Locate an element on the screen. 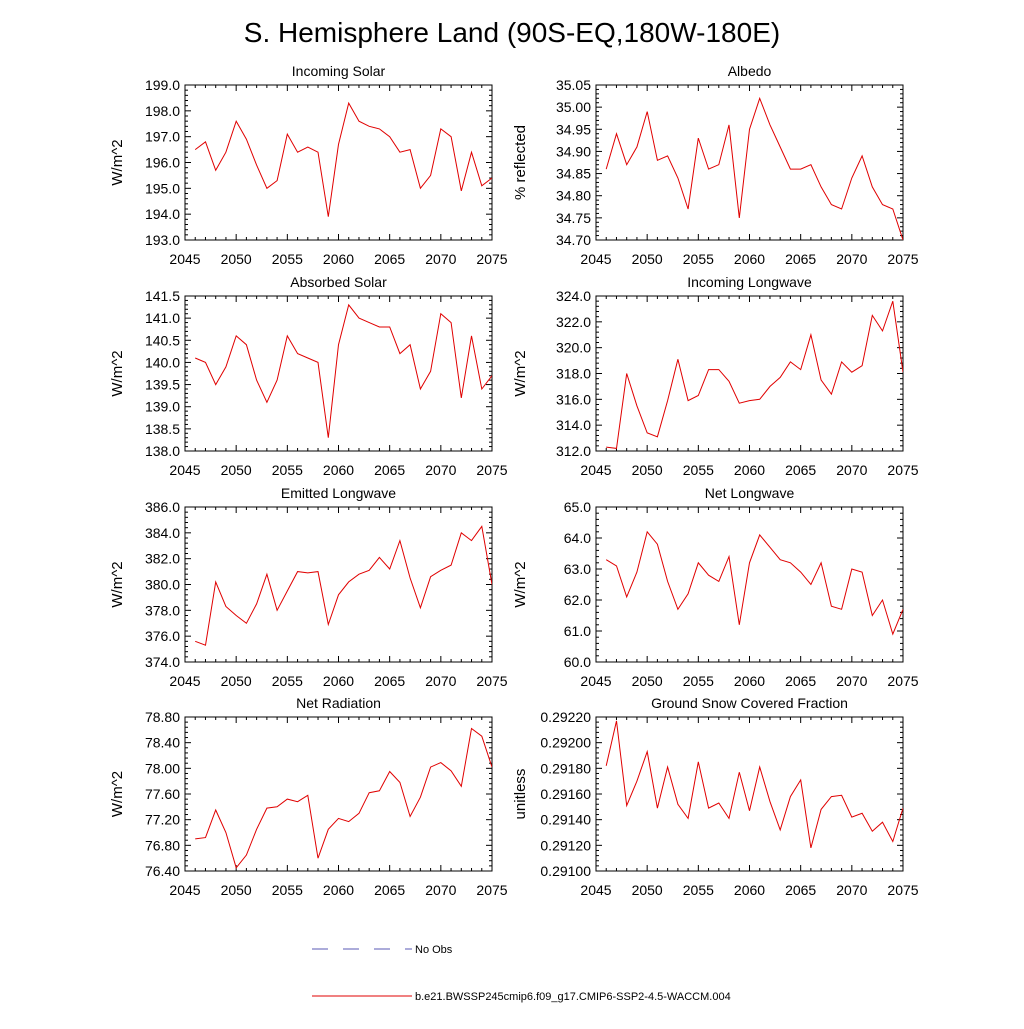  legend-label-no-obs: No Obs is located at coordinates (434, 950).